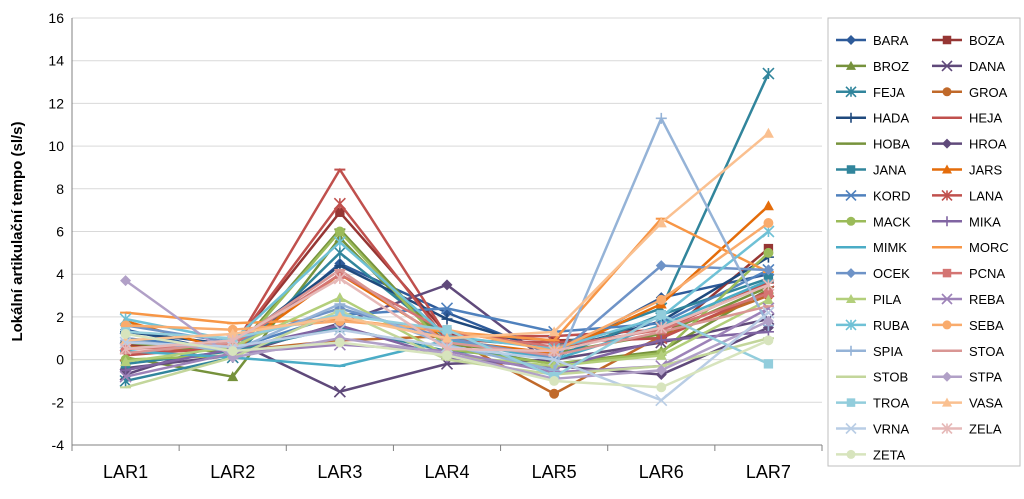  I want to click on legend-item-lana: LANA, so click(967, 195).